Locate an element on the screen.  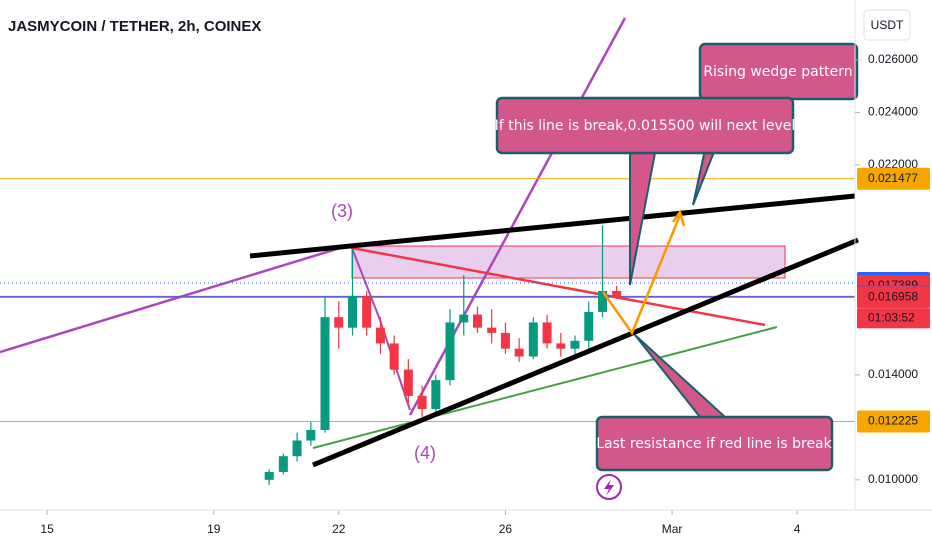
callout-text: Last resistance if red line is break is located at coordinates (714, 444).